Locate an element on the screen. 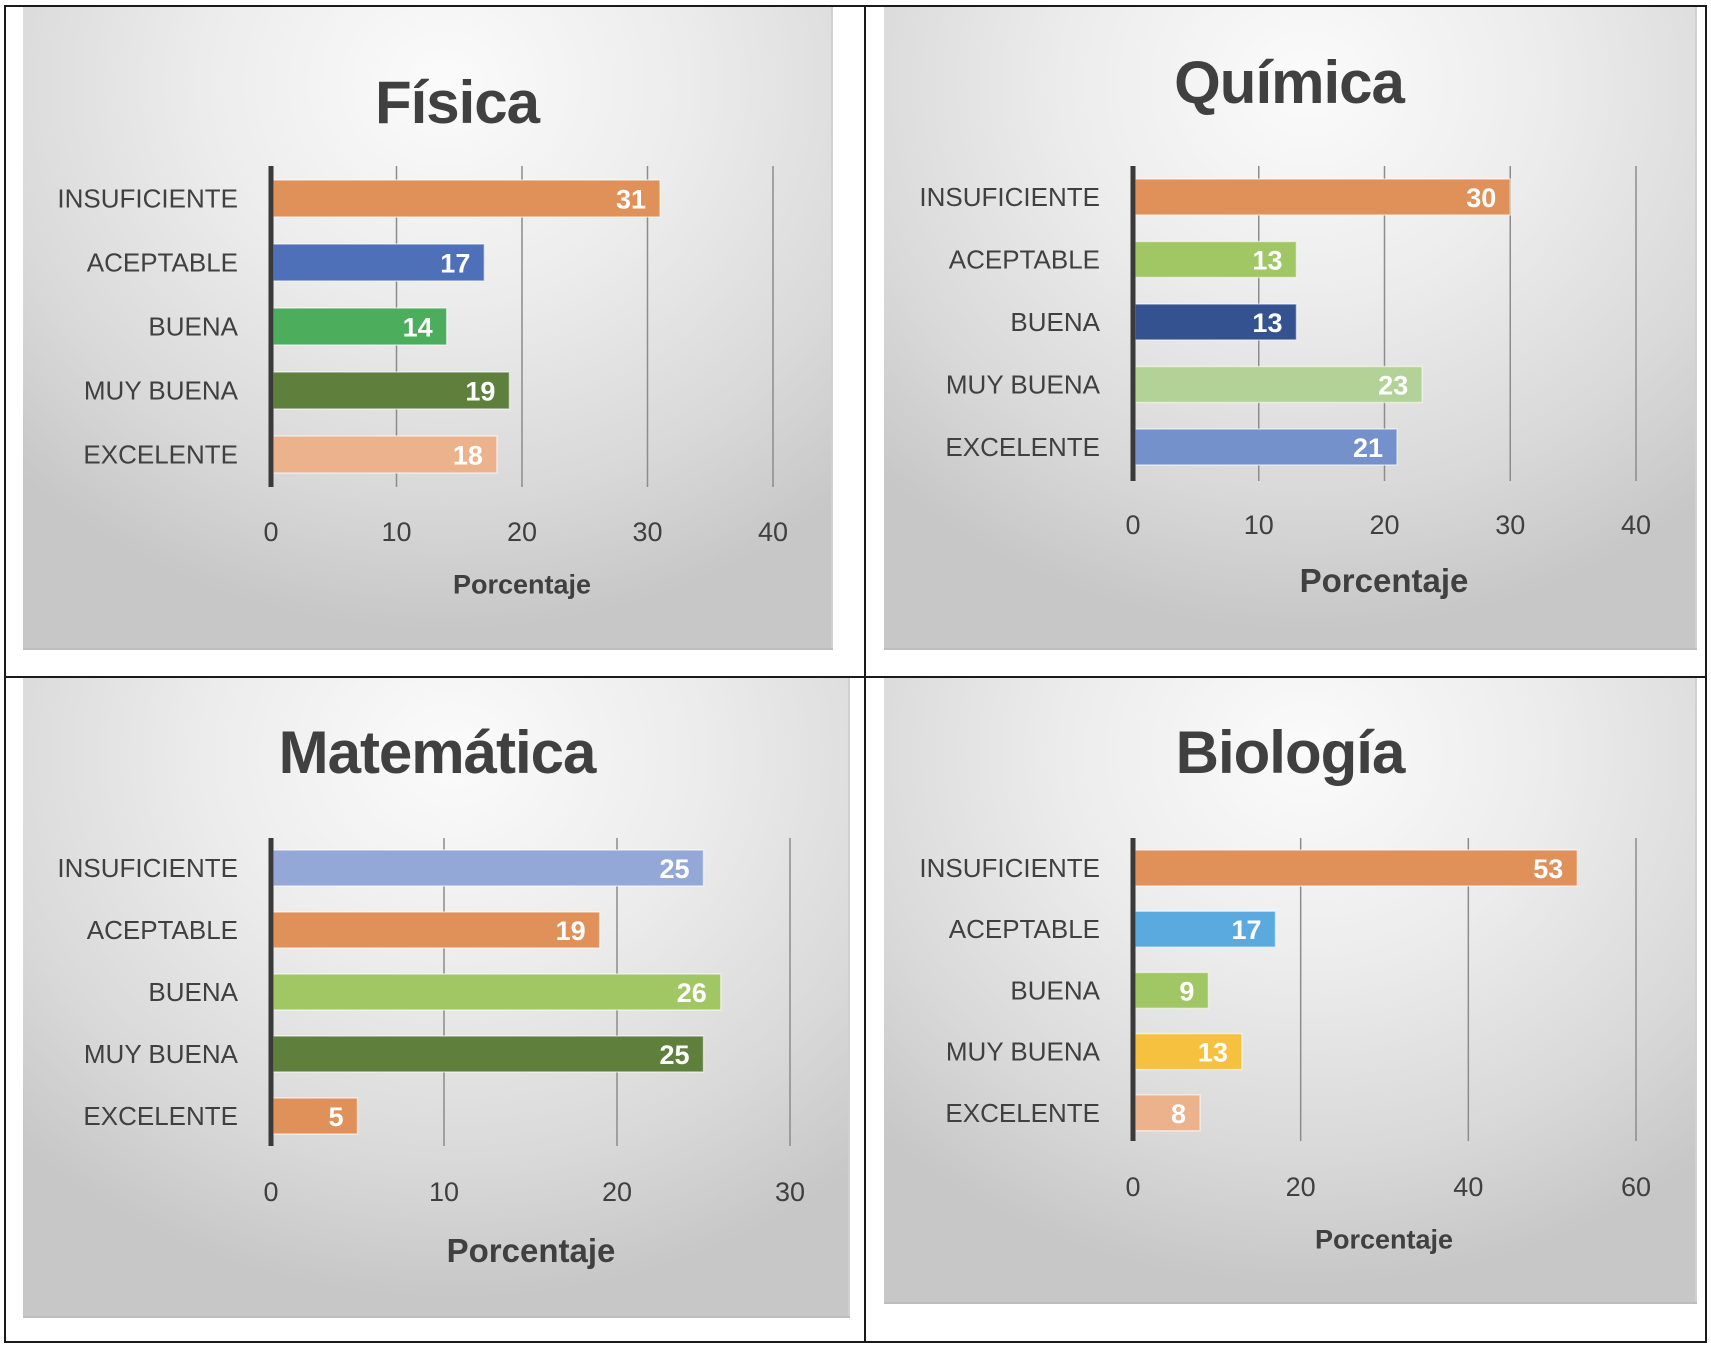 Image resolution: width=1711 pixels, height=1350 pixels. data-label: 30 is located at coordinates (1481, 198).